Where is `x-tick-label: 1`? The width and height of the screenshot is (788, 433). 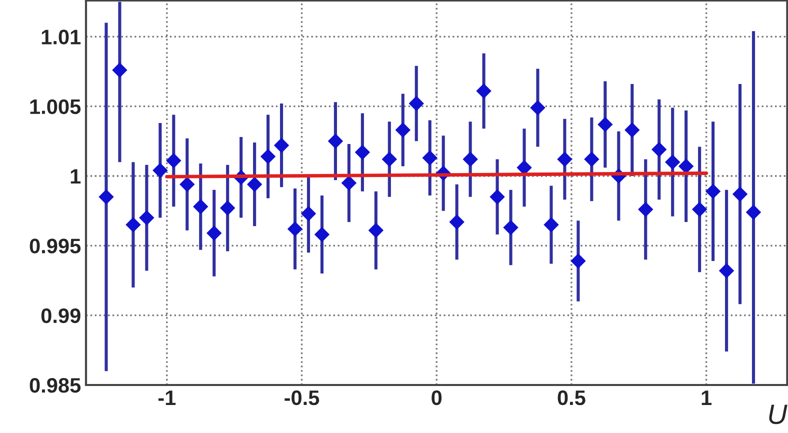 x-tick-label: 1 is located at coordinates (707, 397).